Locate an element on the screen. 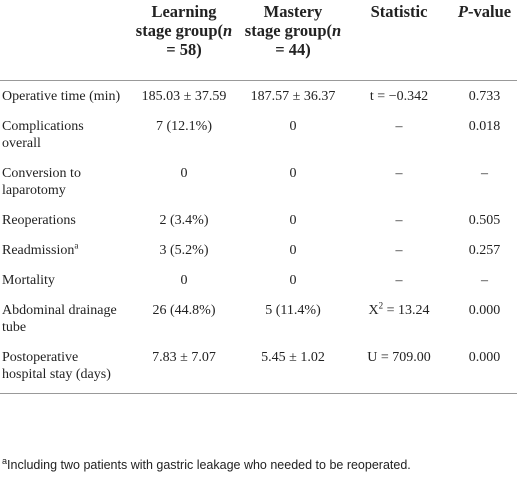 The image size is (517, 477). value-cell: t = −0.342 is located at coordinates (399, 96).